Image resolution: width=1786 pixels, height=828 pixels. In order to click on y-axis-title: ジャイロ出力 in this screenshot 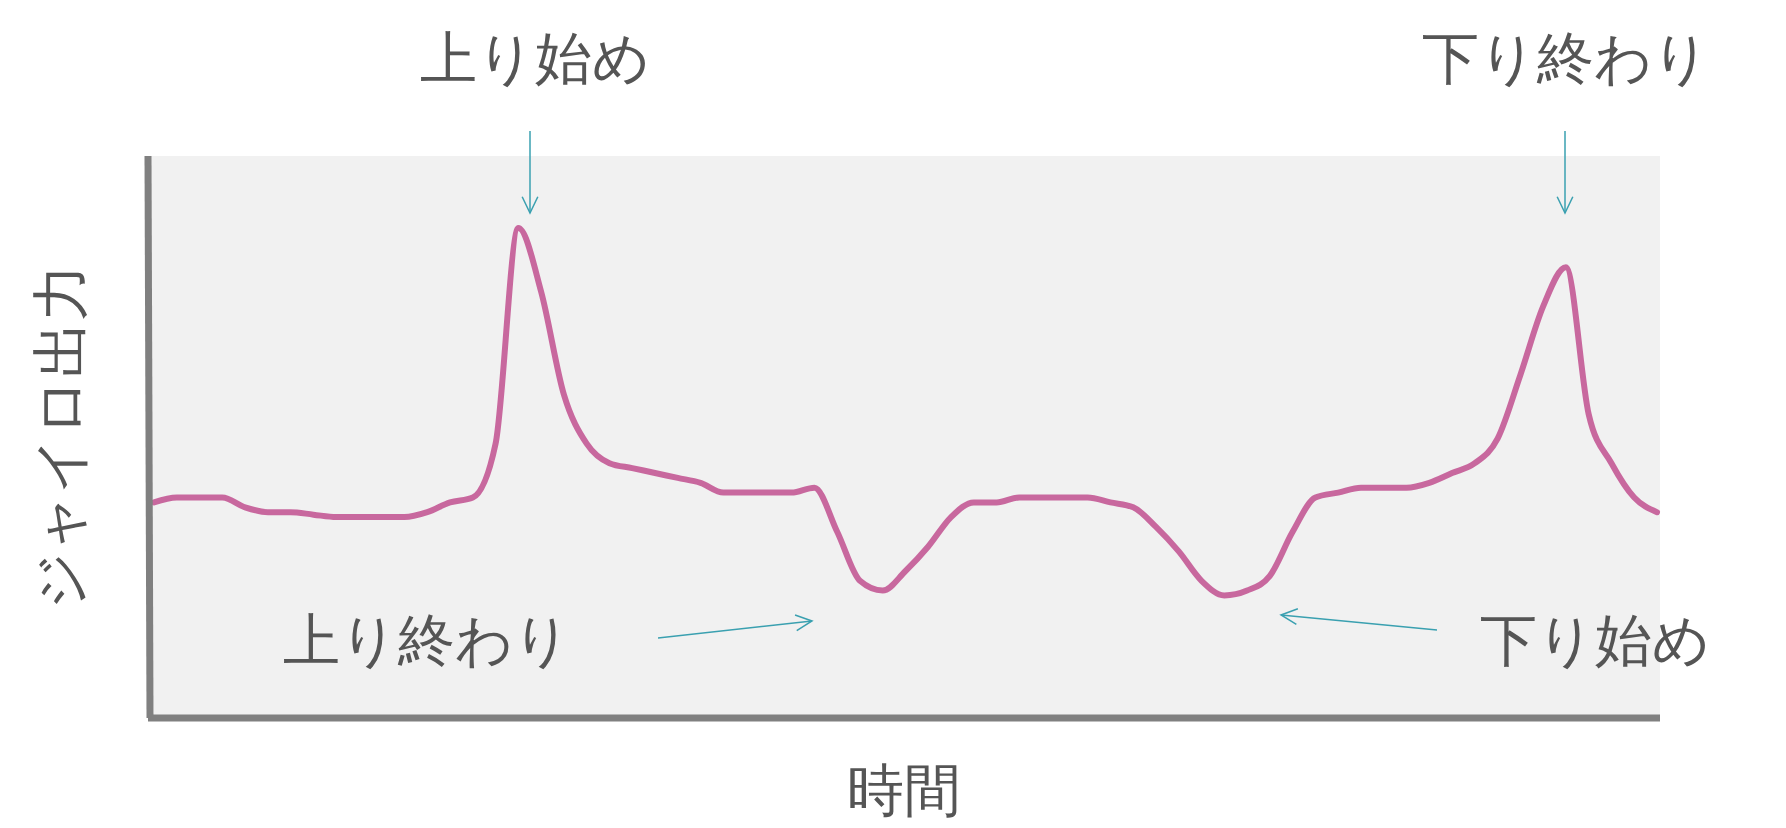, I will do `click(60, 437)`.